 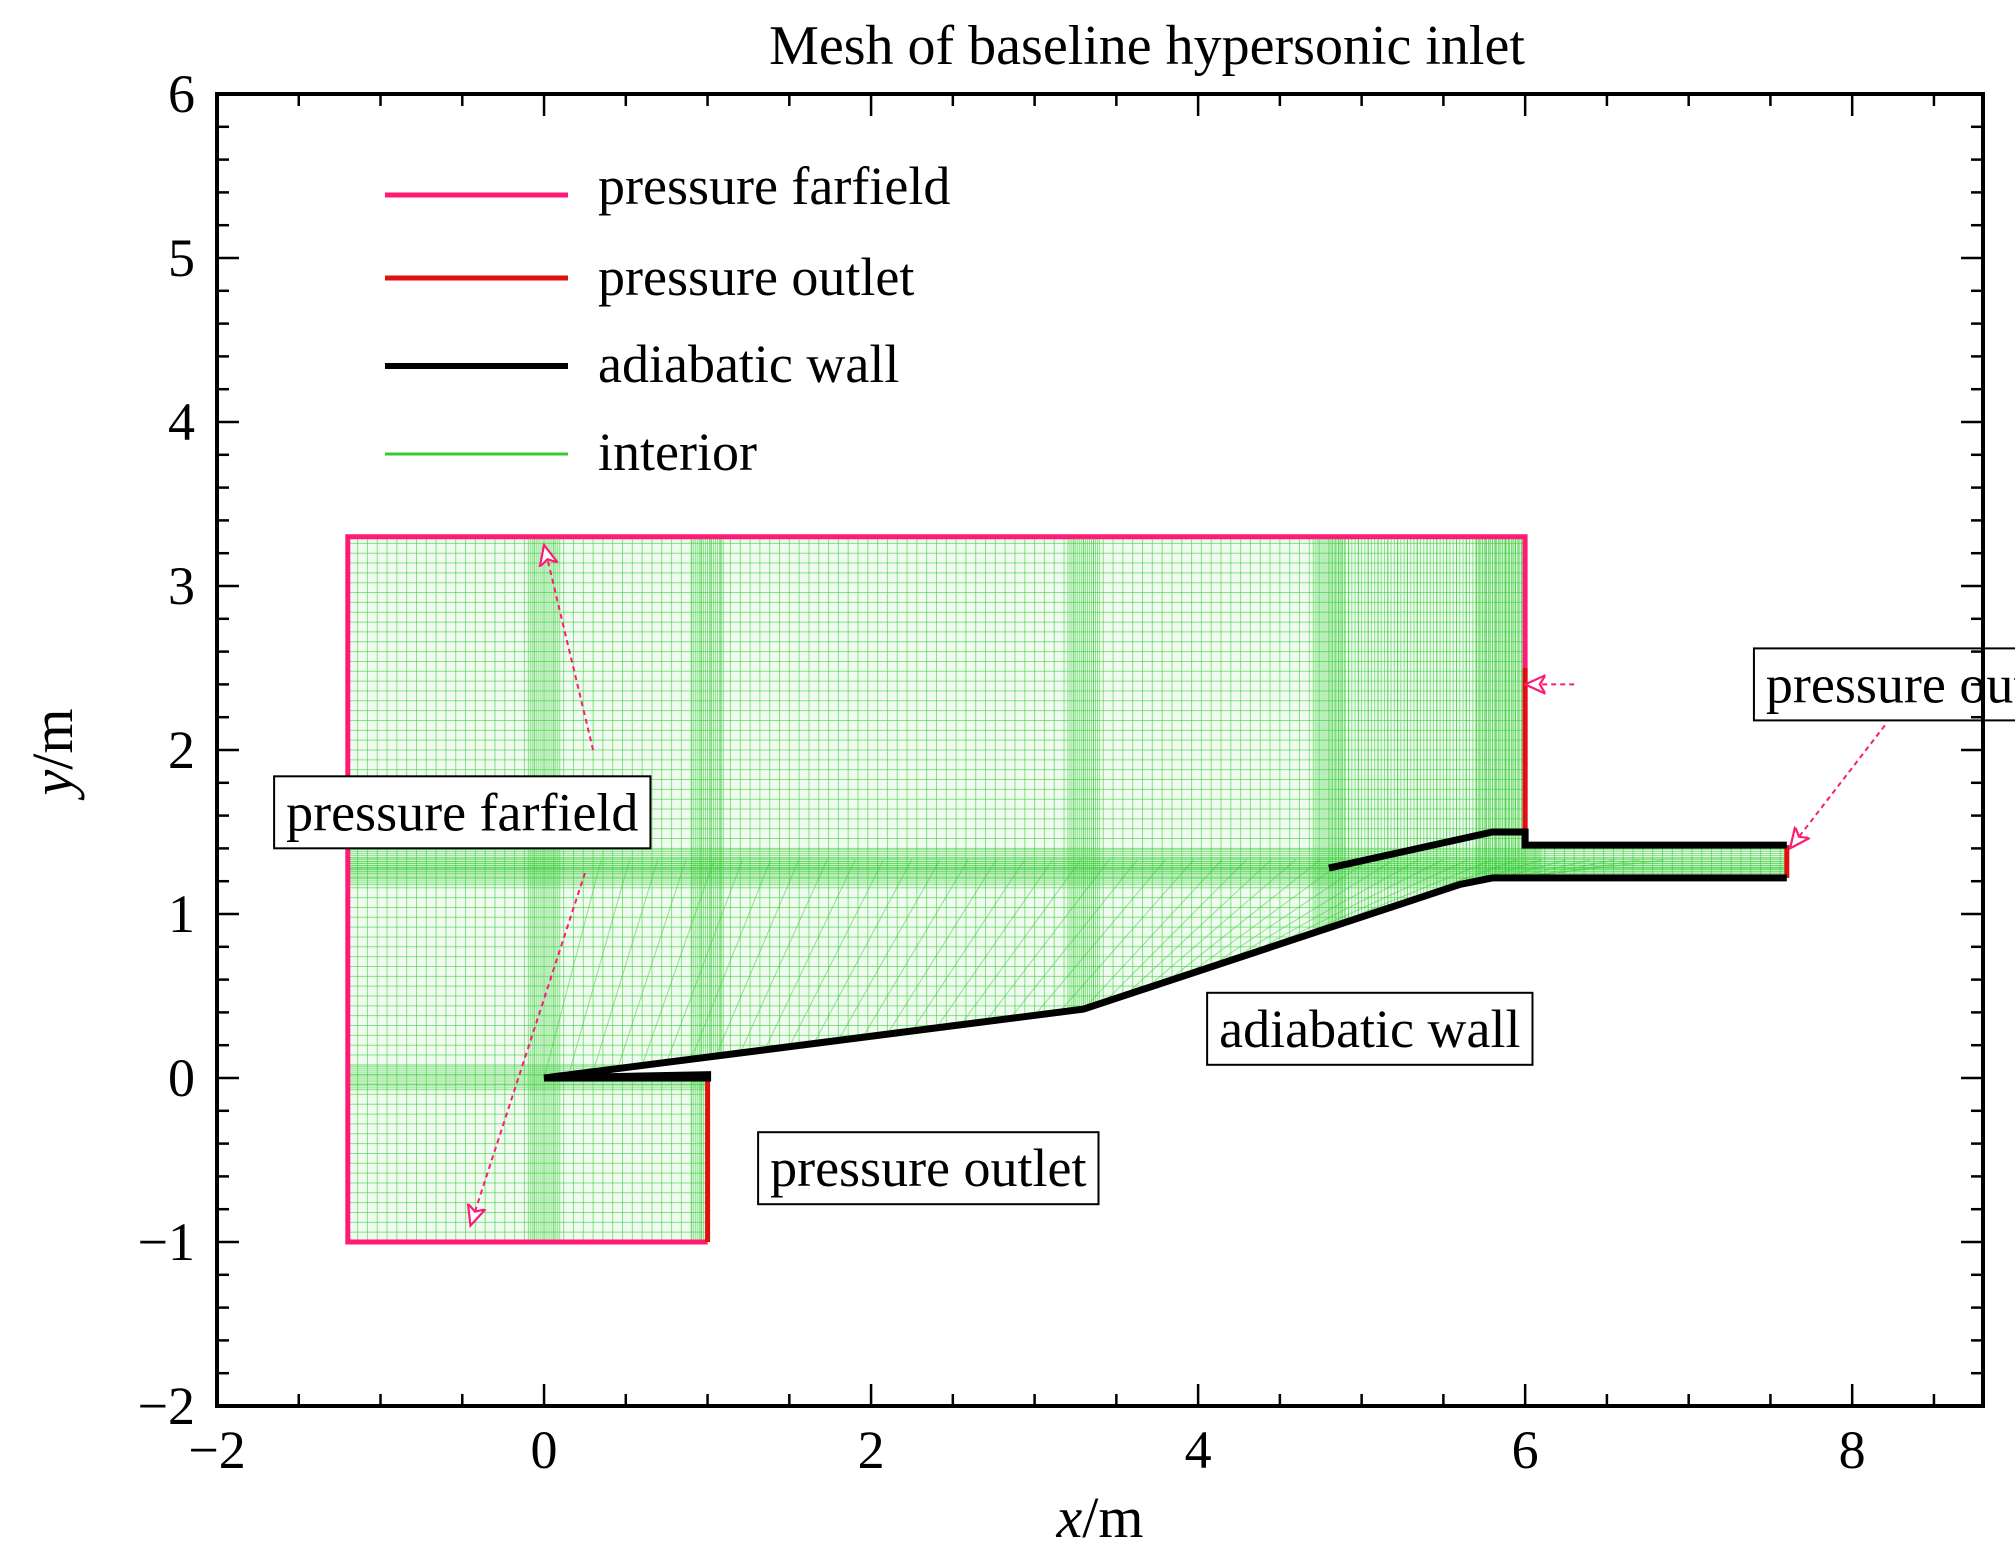 I want to click on y-axis-unit: /m, so click(x=52, y=739).